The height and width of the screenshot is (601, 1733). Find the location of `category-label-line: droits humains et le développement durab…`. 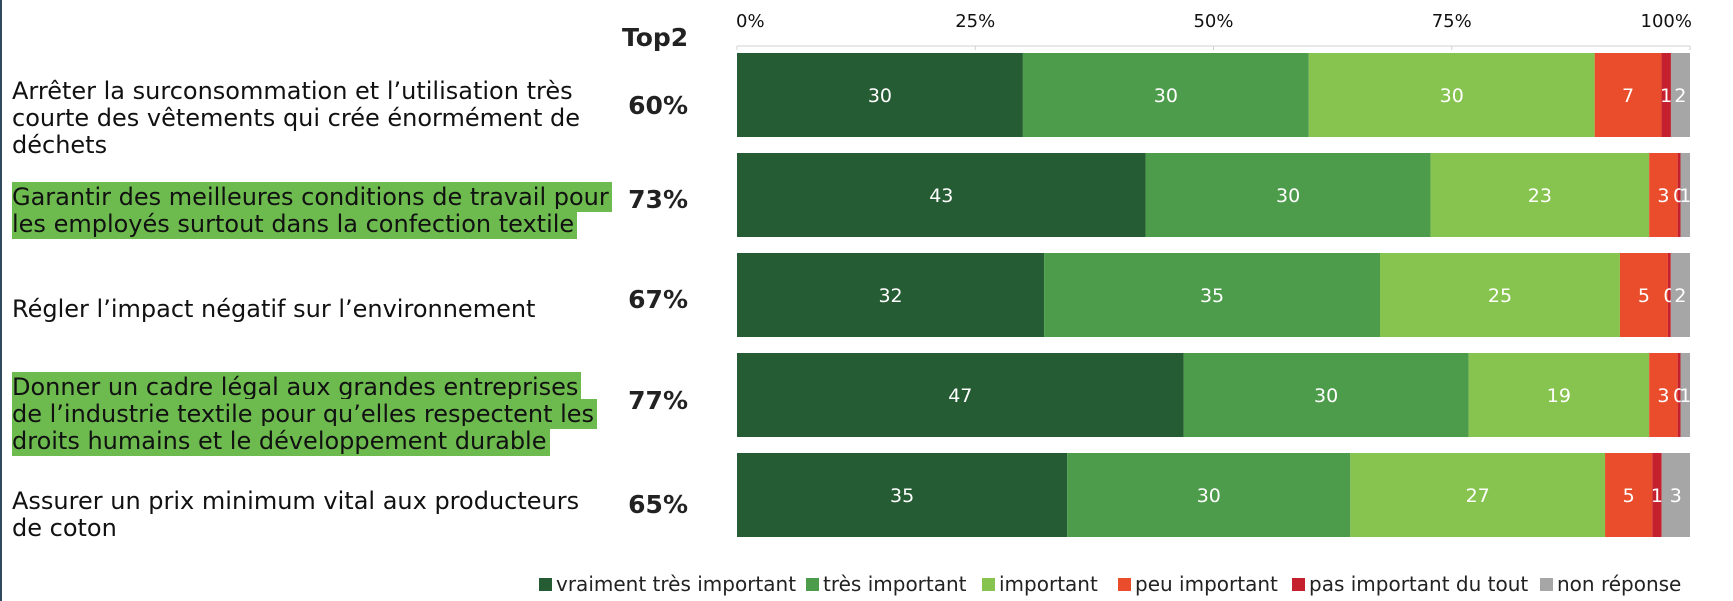

category-label-line: droits humains et le développement durab… is located at coordinates (281, 441).